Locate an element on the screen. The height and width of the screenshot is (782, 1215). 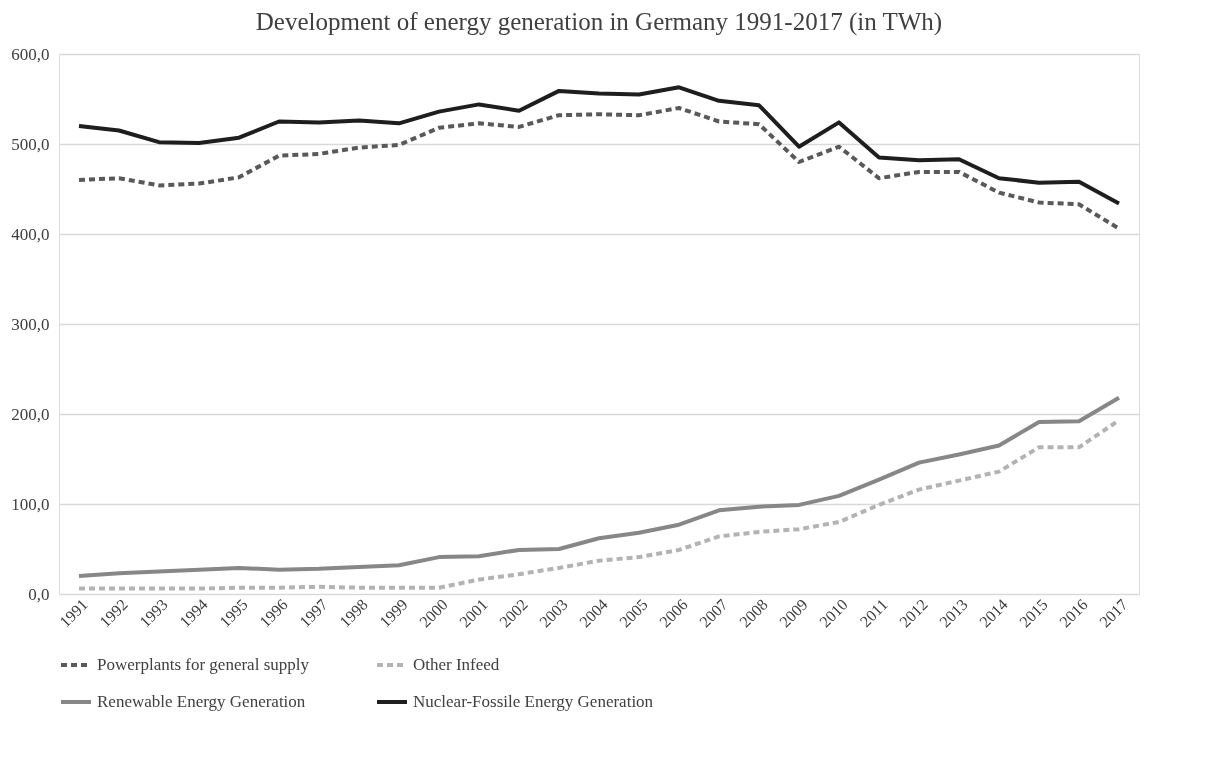
legend-label: Nuclear-Fossile Energy Generation is located at coordinates (533, 701).